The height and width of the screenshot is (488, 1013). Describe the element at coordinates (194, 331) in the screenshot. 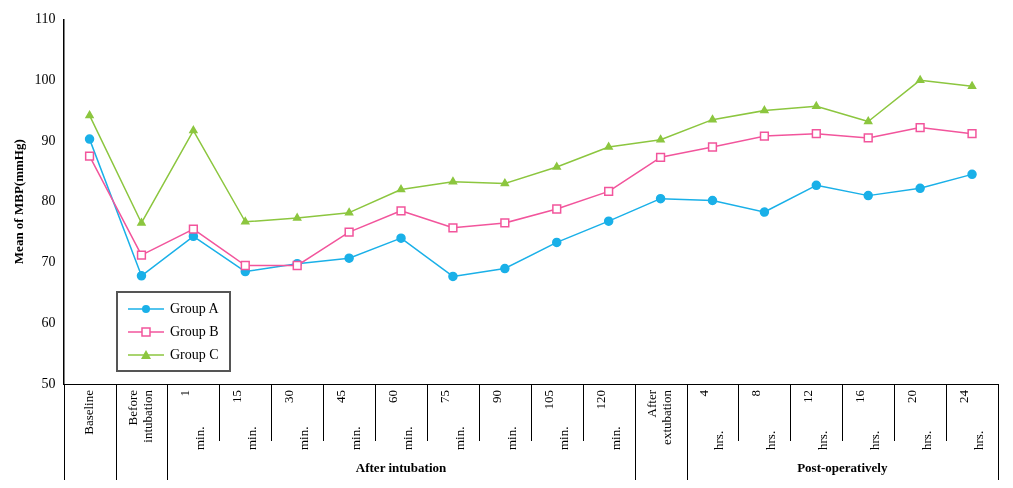

I see `legend-label: Group B` at that location.